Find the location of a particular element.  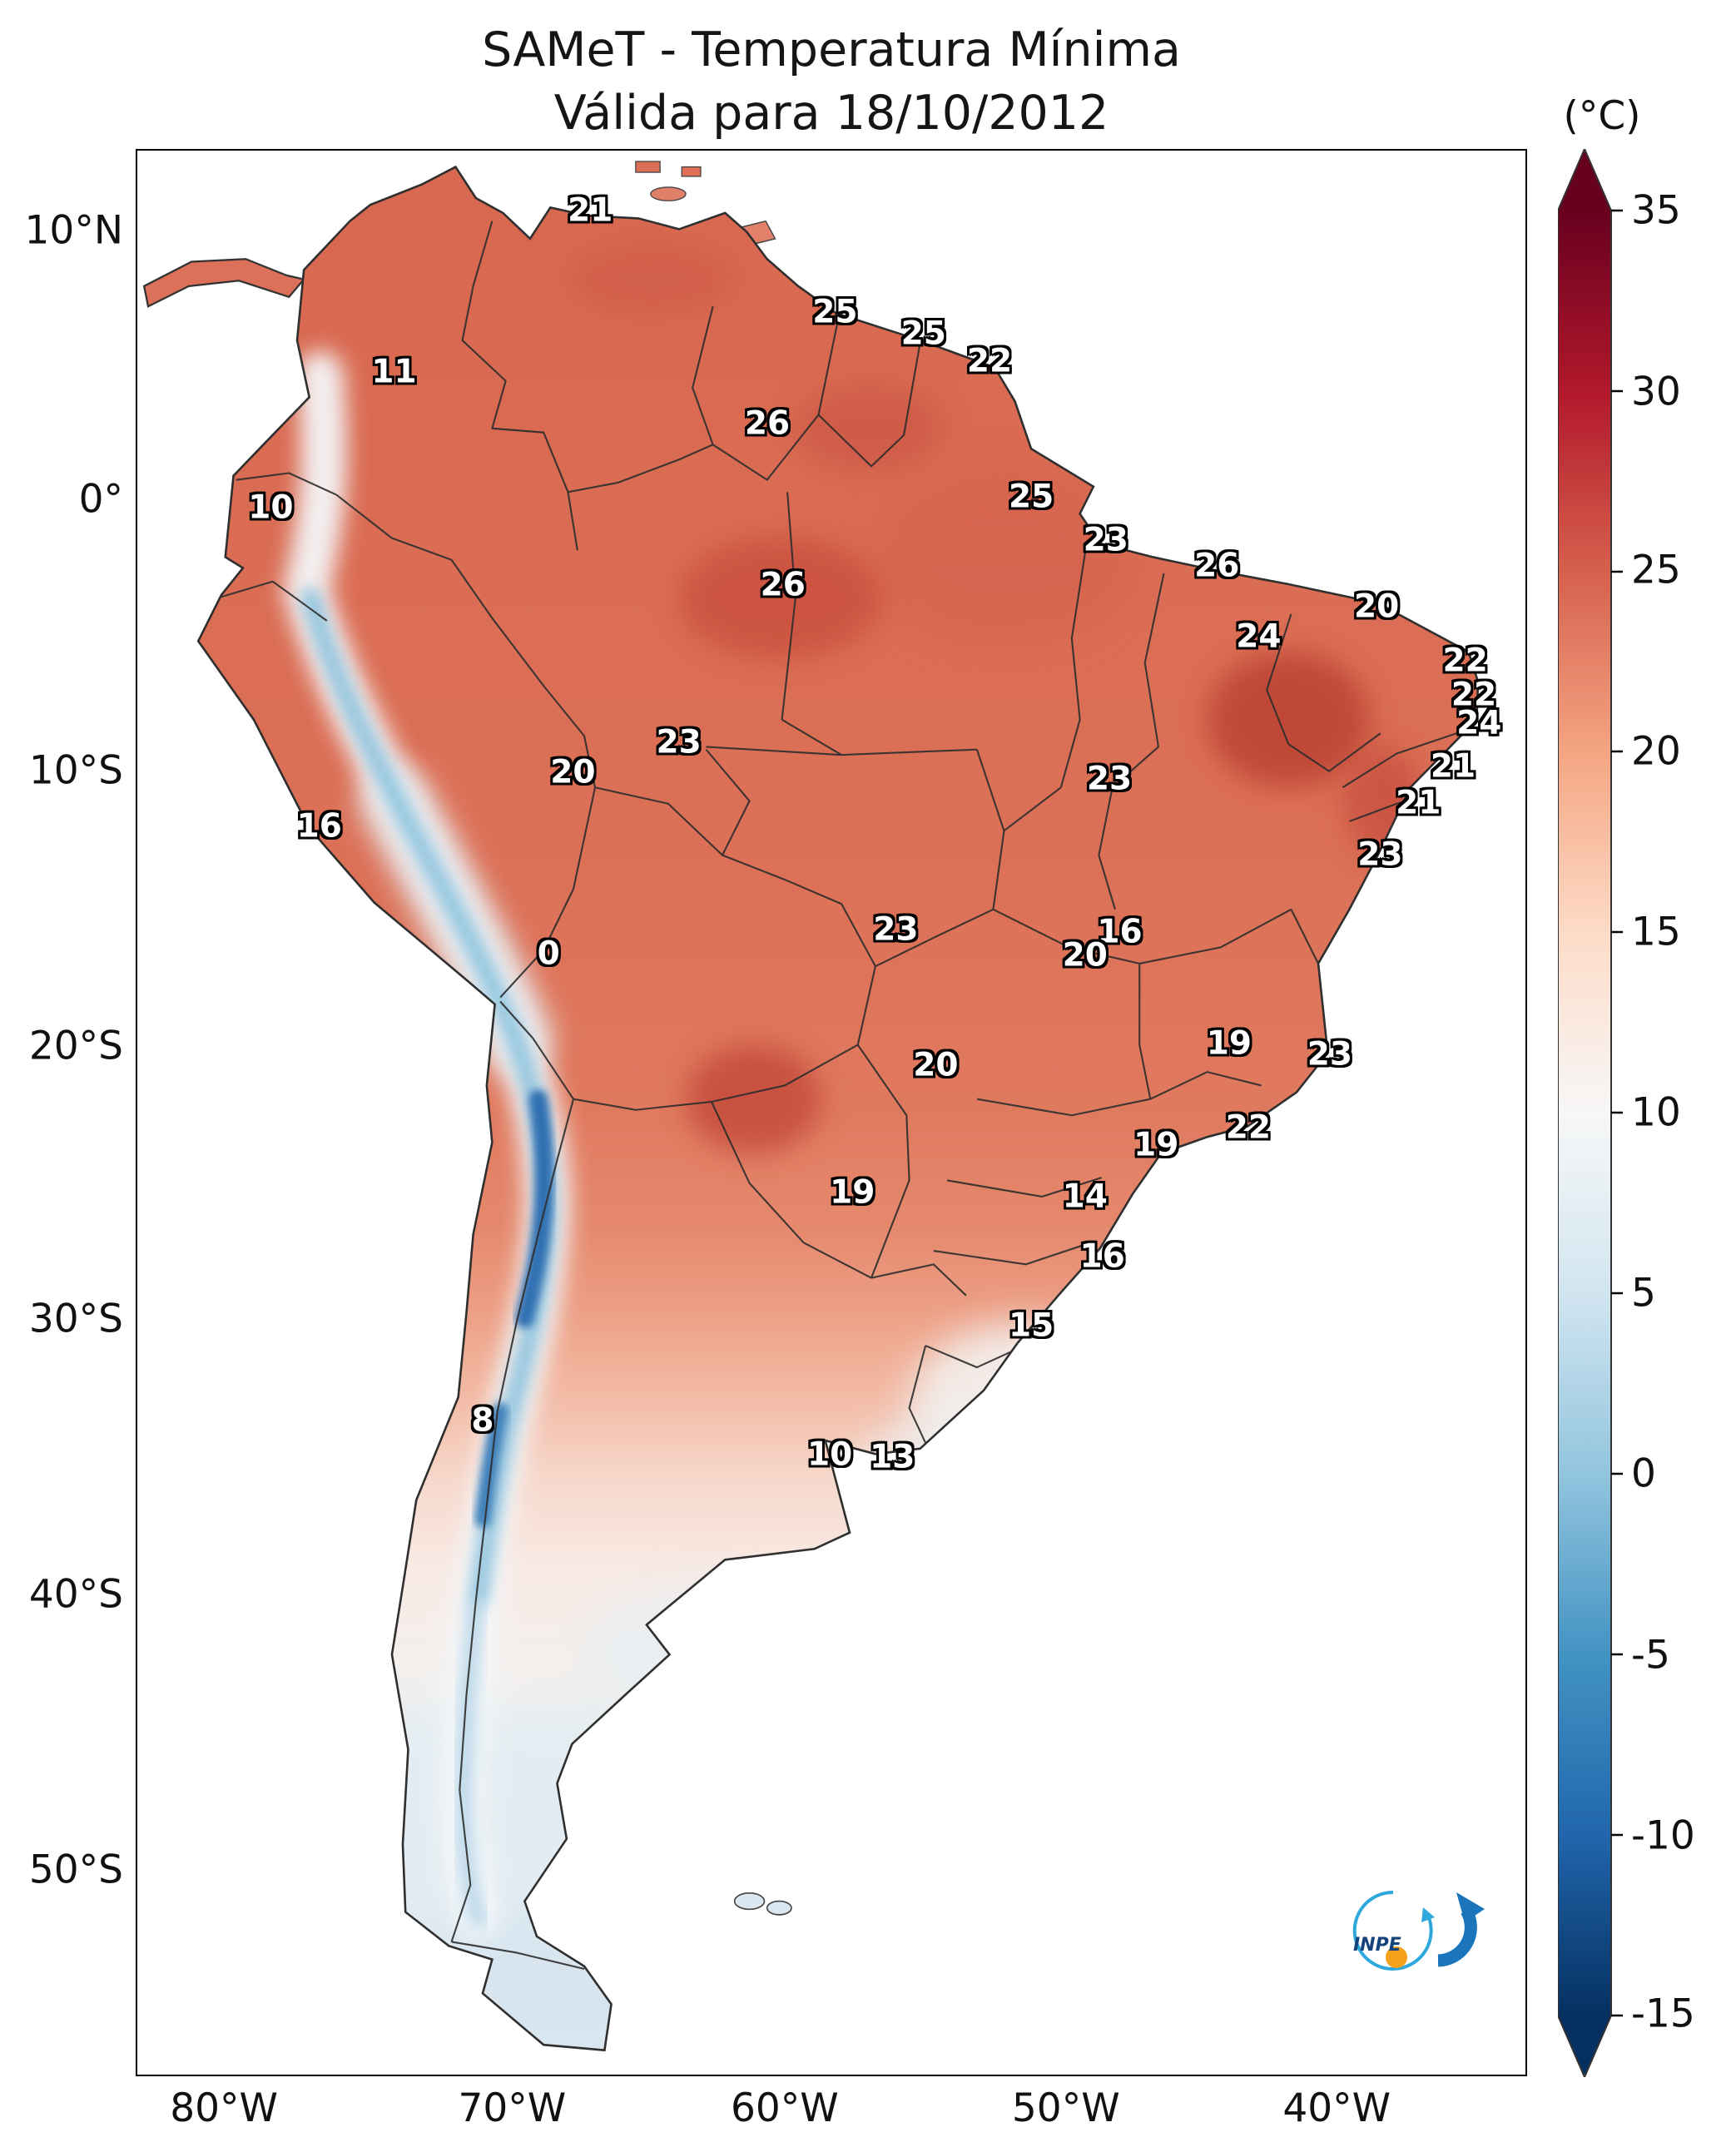

lon-tick-label: 60°W is located at coordinates (785, 2108).